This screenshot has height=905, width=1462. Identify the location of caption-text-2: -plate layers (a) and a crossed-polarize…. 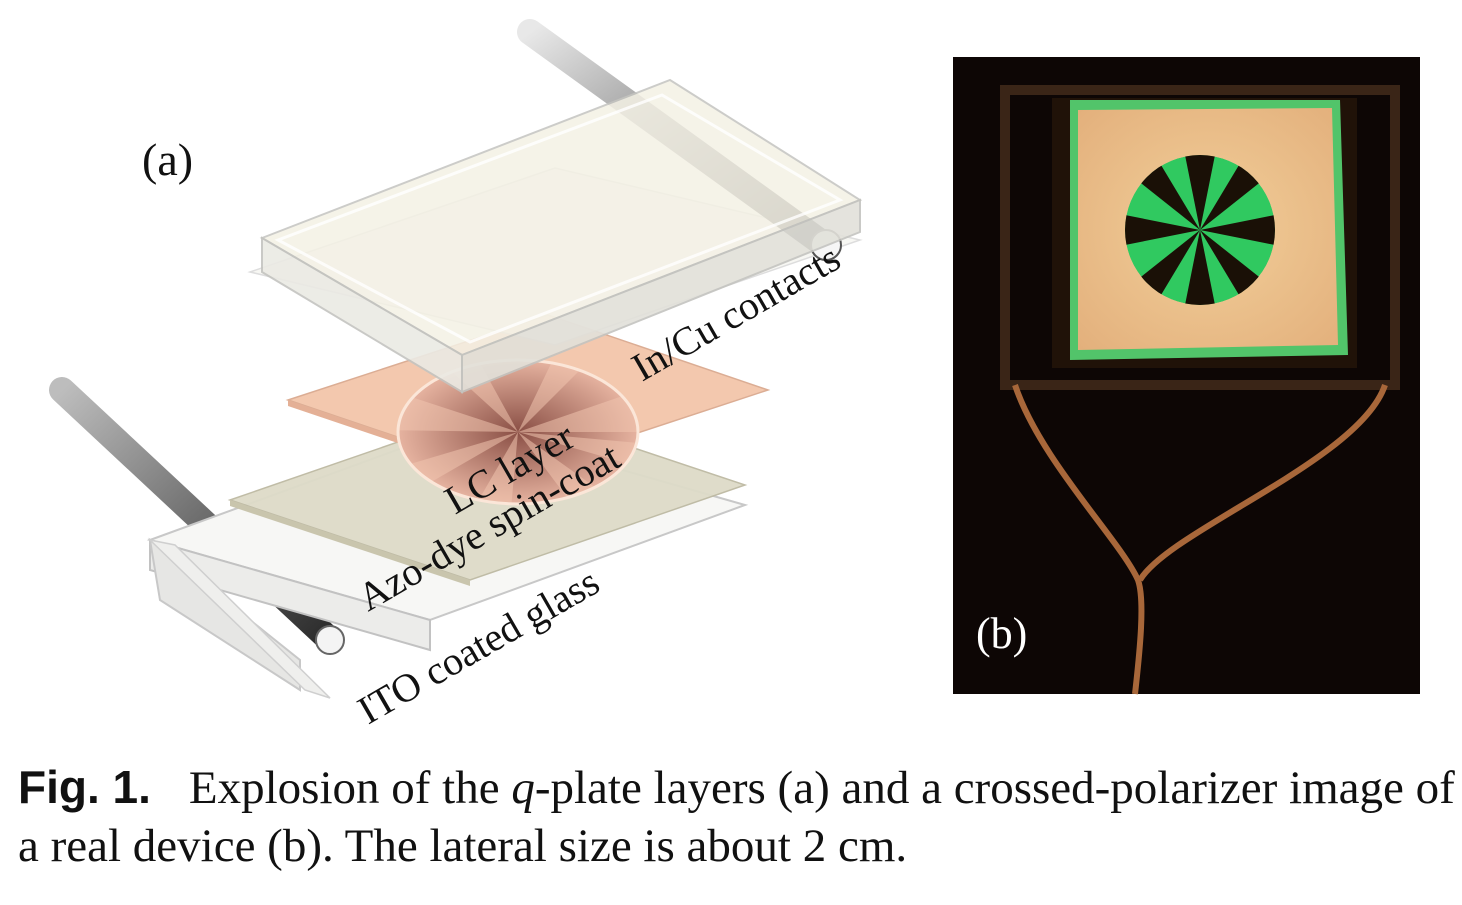
(736, 817).